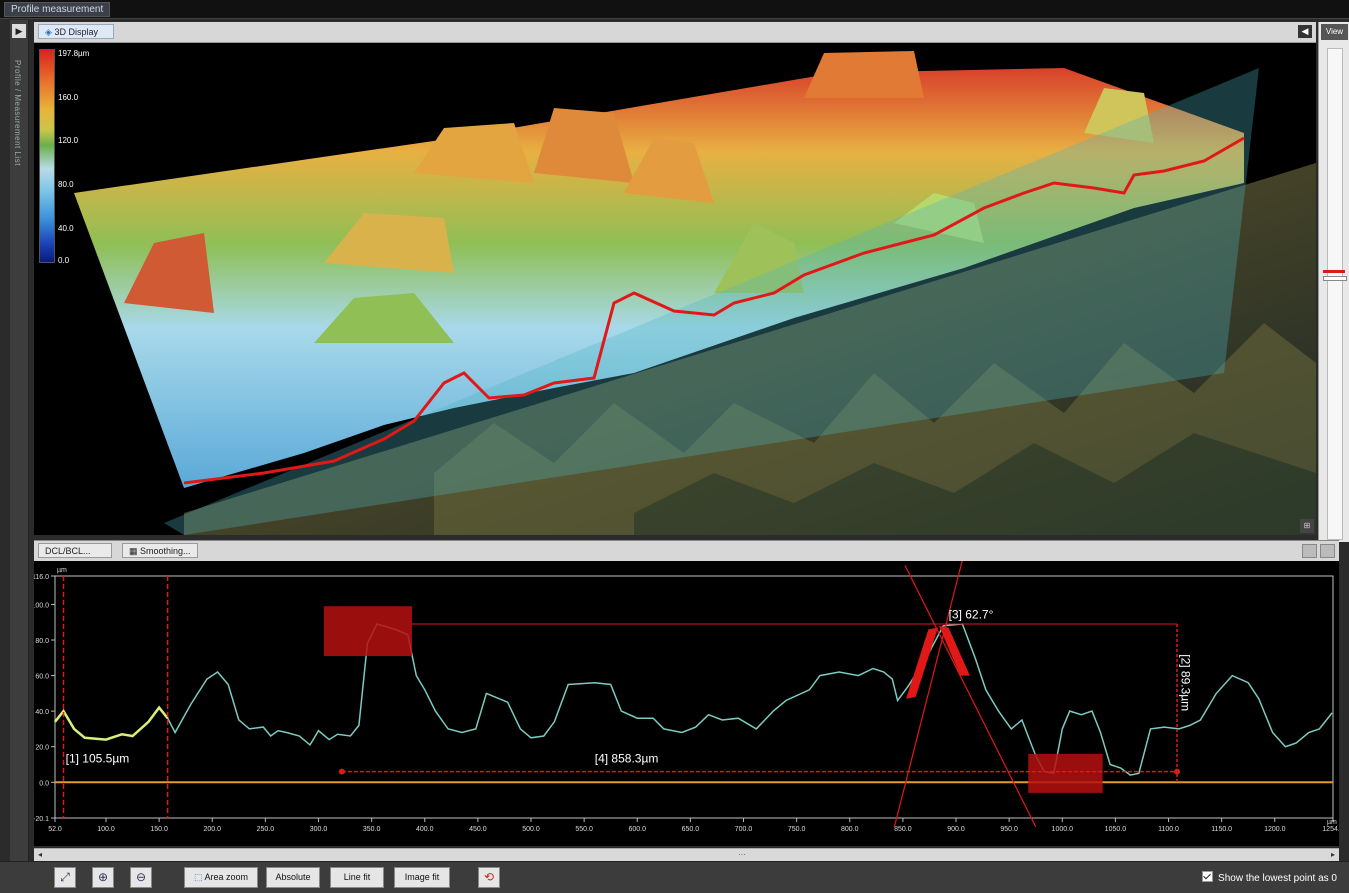 Image resolution: width=1349 pixels, height=893 pixels. I want to click on slider-marker-red, so click(1334, 271).